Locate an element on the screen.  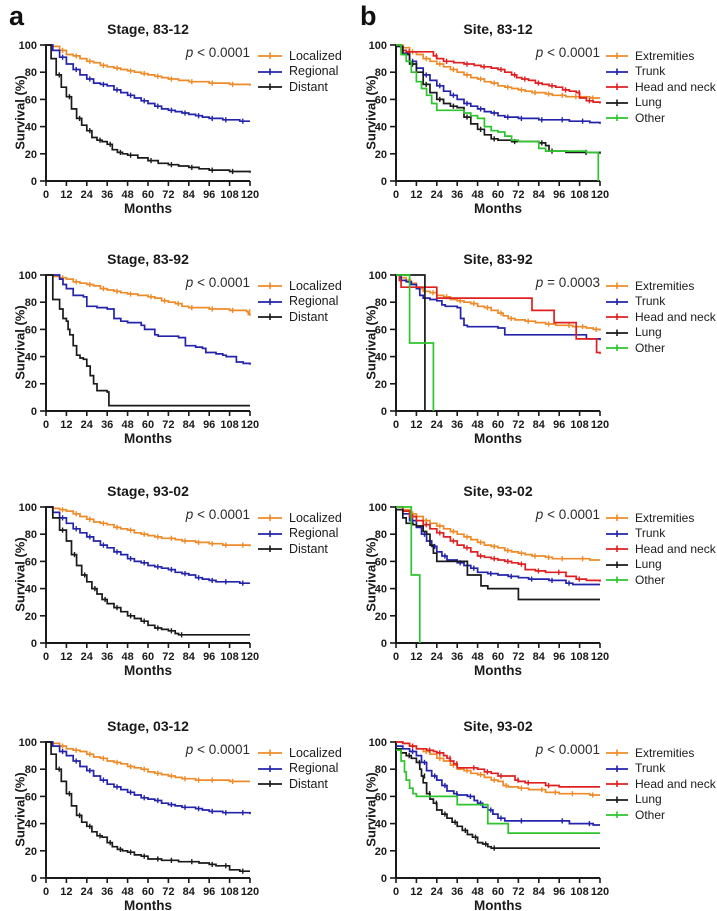
legend-label: Head and neck is located at coordinates (675, 316).